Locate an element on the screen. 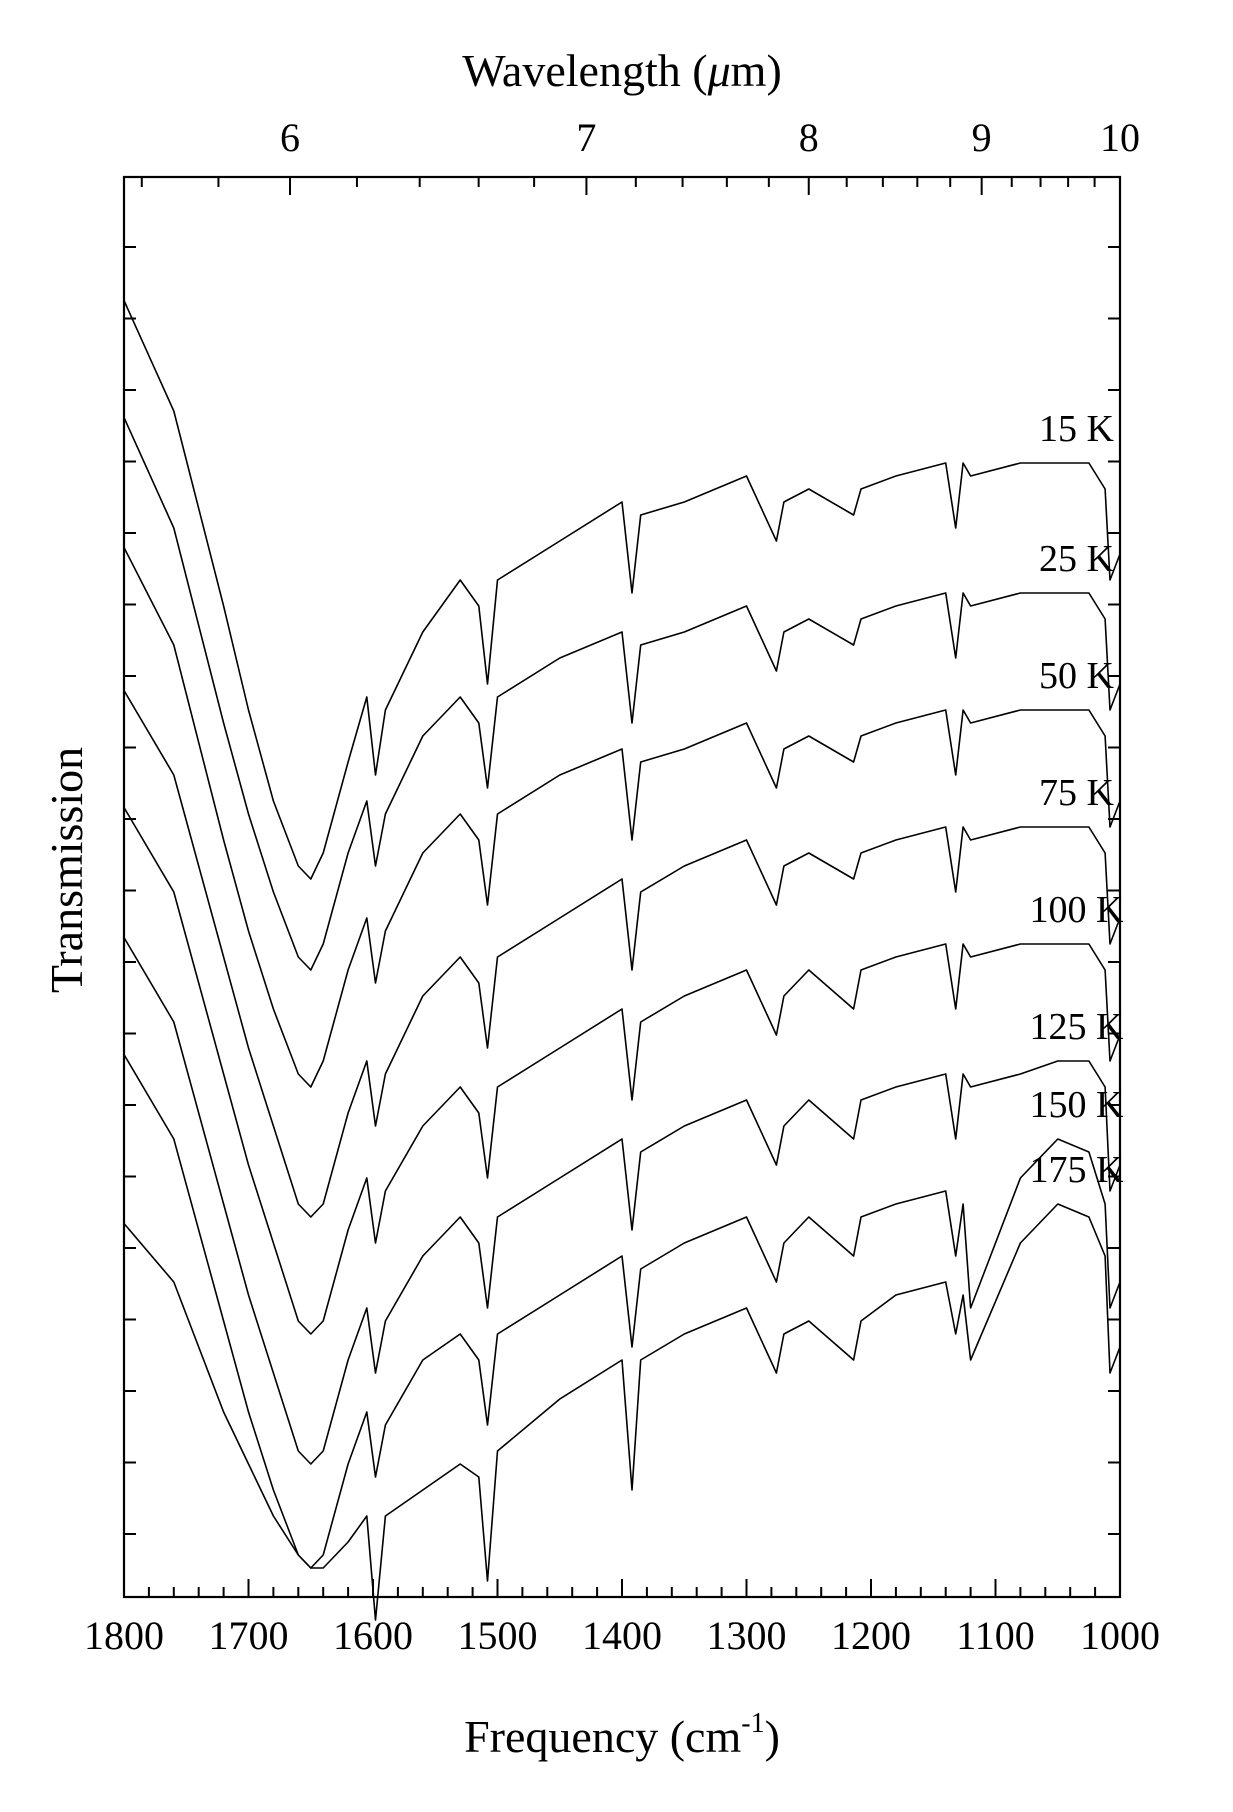  x-tick-label: 1100 is located at coordinates (995, 1635).